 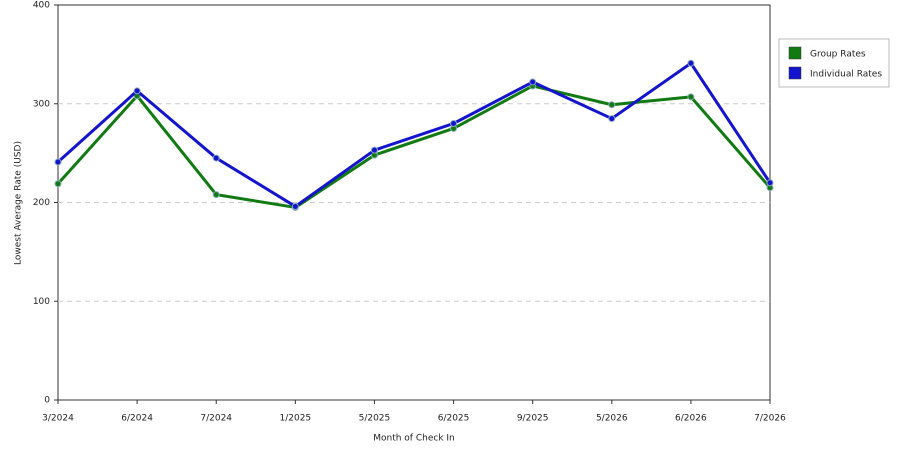 I want to click on x-axis-label: Month of Check In, so click(x=414, y=439).